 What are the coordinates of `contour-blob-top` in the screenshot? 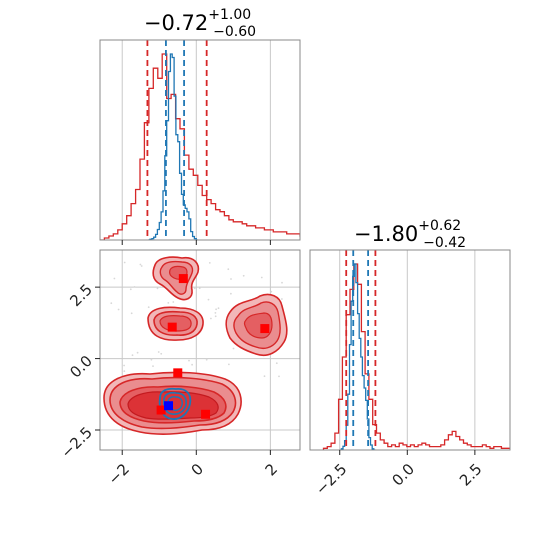 It's located at (176, 278).